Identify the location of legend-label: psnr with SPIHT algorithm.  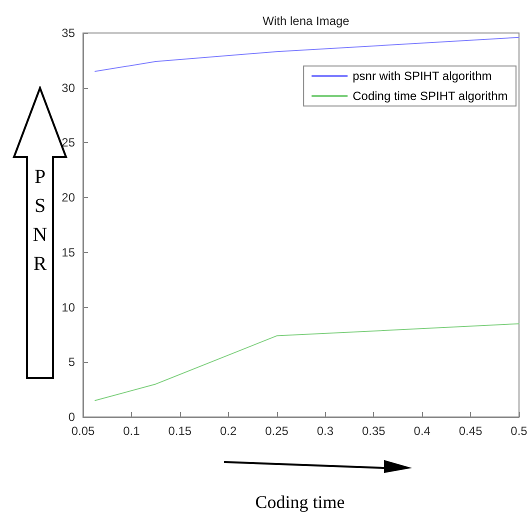
(422, 76).